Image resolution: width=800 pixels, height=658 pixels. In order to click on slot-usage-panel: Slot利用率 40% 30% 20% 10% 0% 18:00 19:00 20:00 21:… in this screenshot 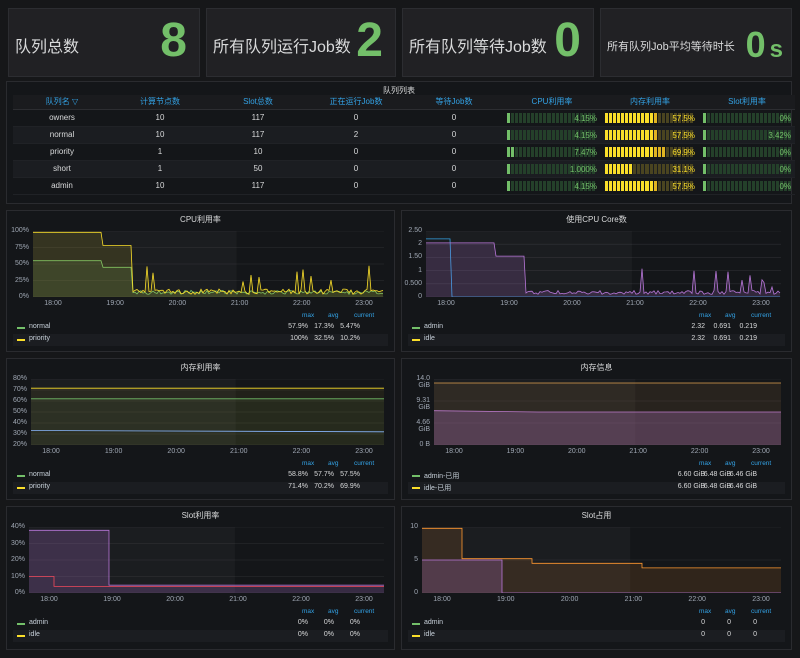, I will do `click(200, 578)`.